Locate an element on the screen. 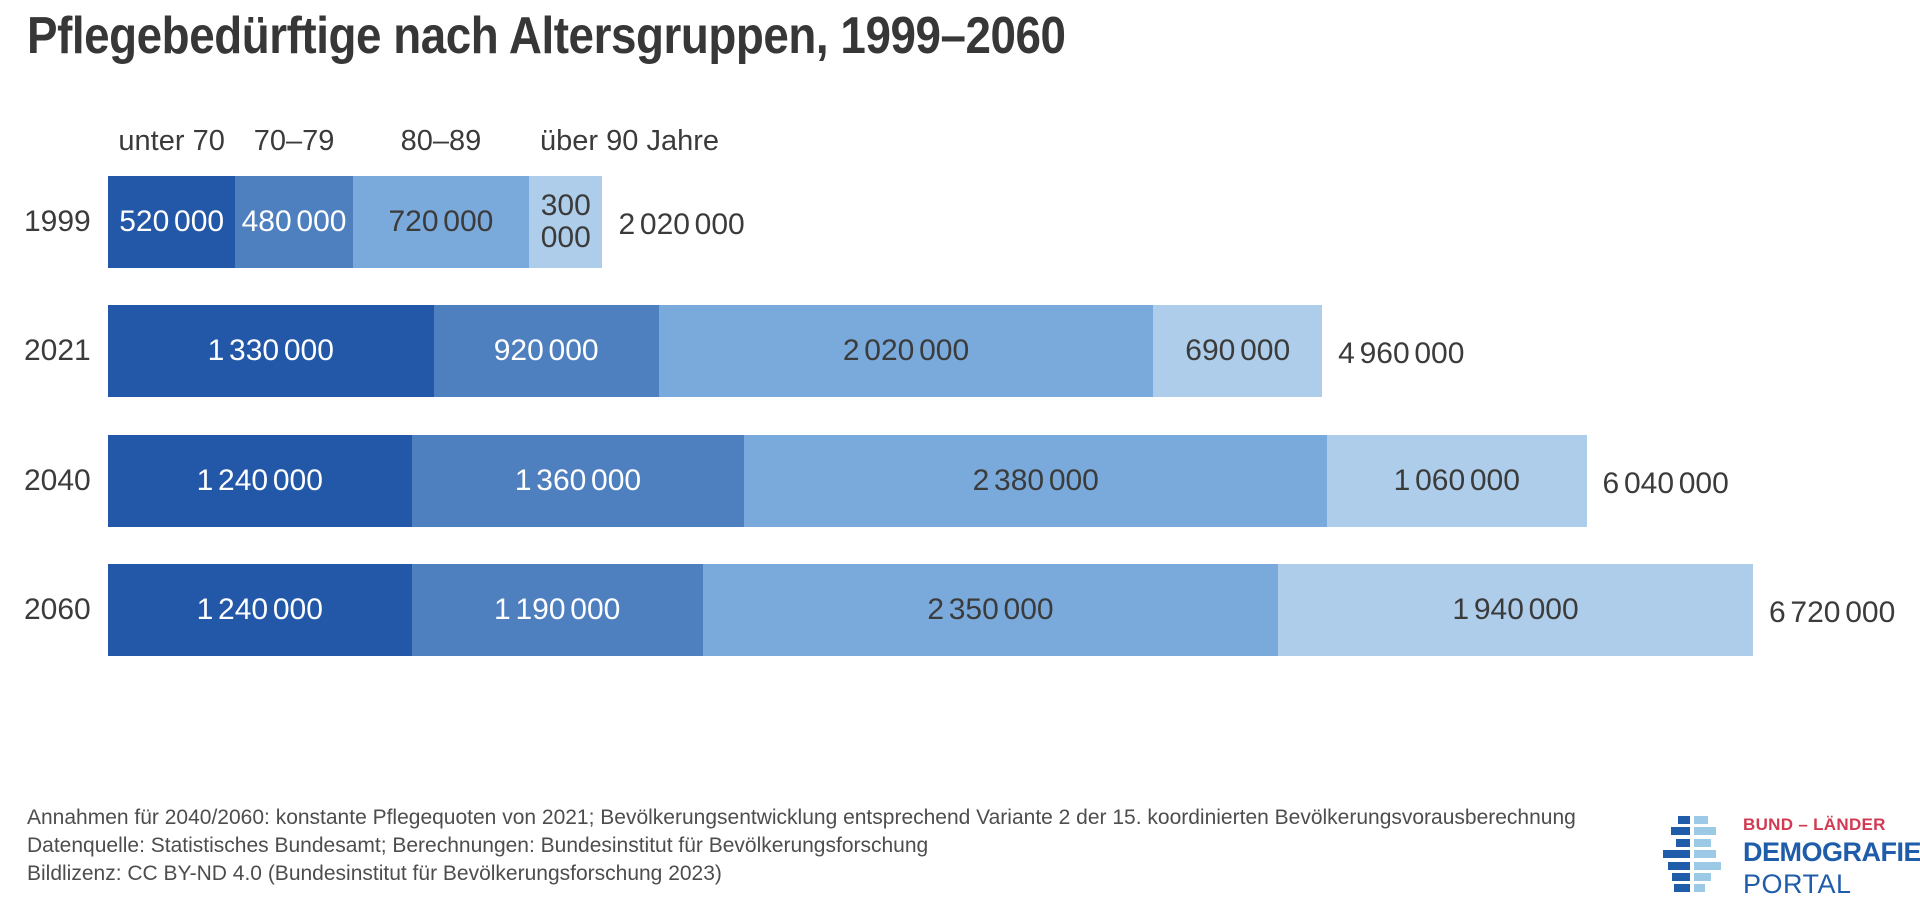 The height and width of the screenshot is (906, 1920). legend-item-unter-70: unter 70 is located at coordinates (171, 141).